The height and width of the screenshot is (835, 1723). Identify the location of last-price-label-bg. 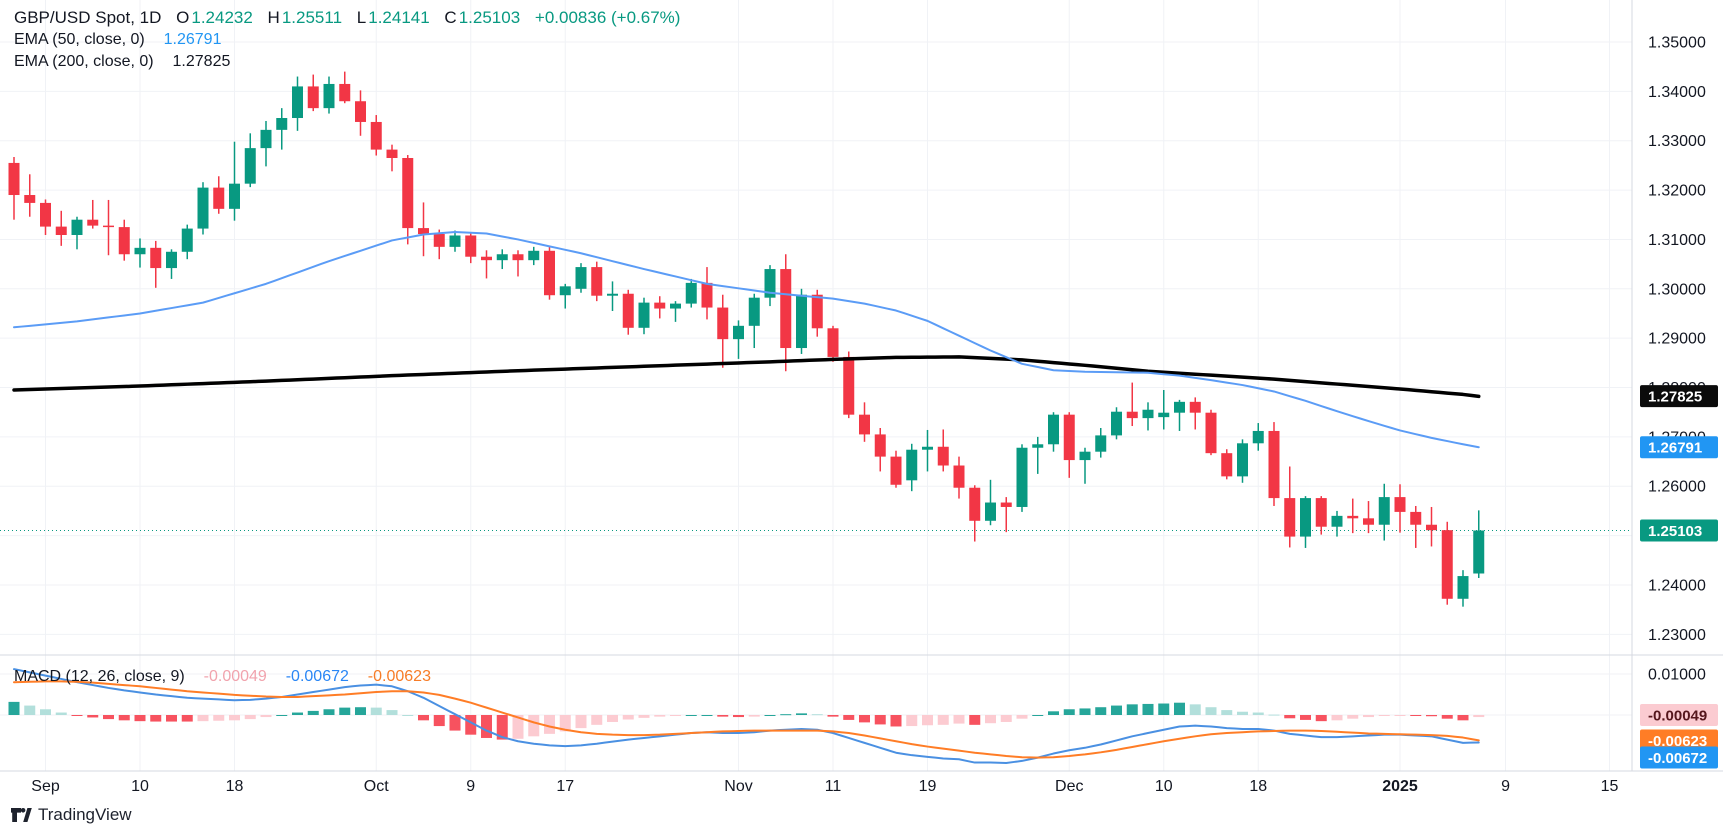
(1679, 530).